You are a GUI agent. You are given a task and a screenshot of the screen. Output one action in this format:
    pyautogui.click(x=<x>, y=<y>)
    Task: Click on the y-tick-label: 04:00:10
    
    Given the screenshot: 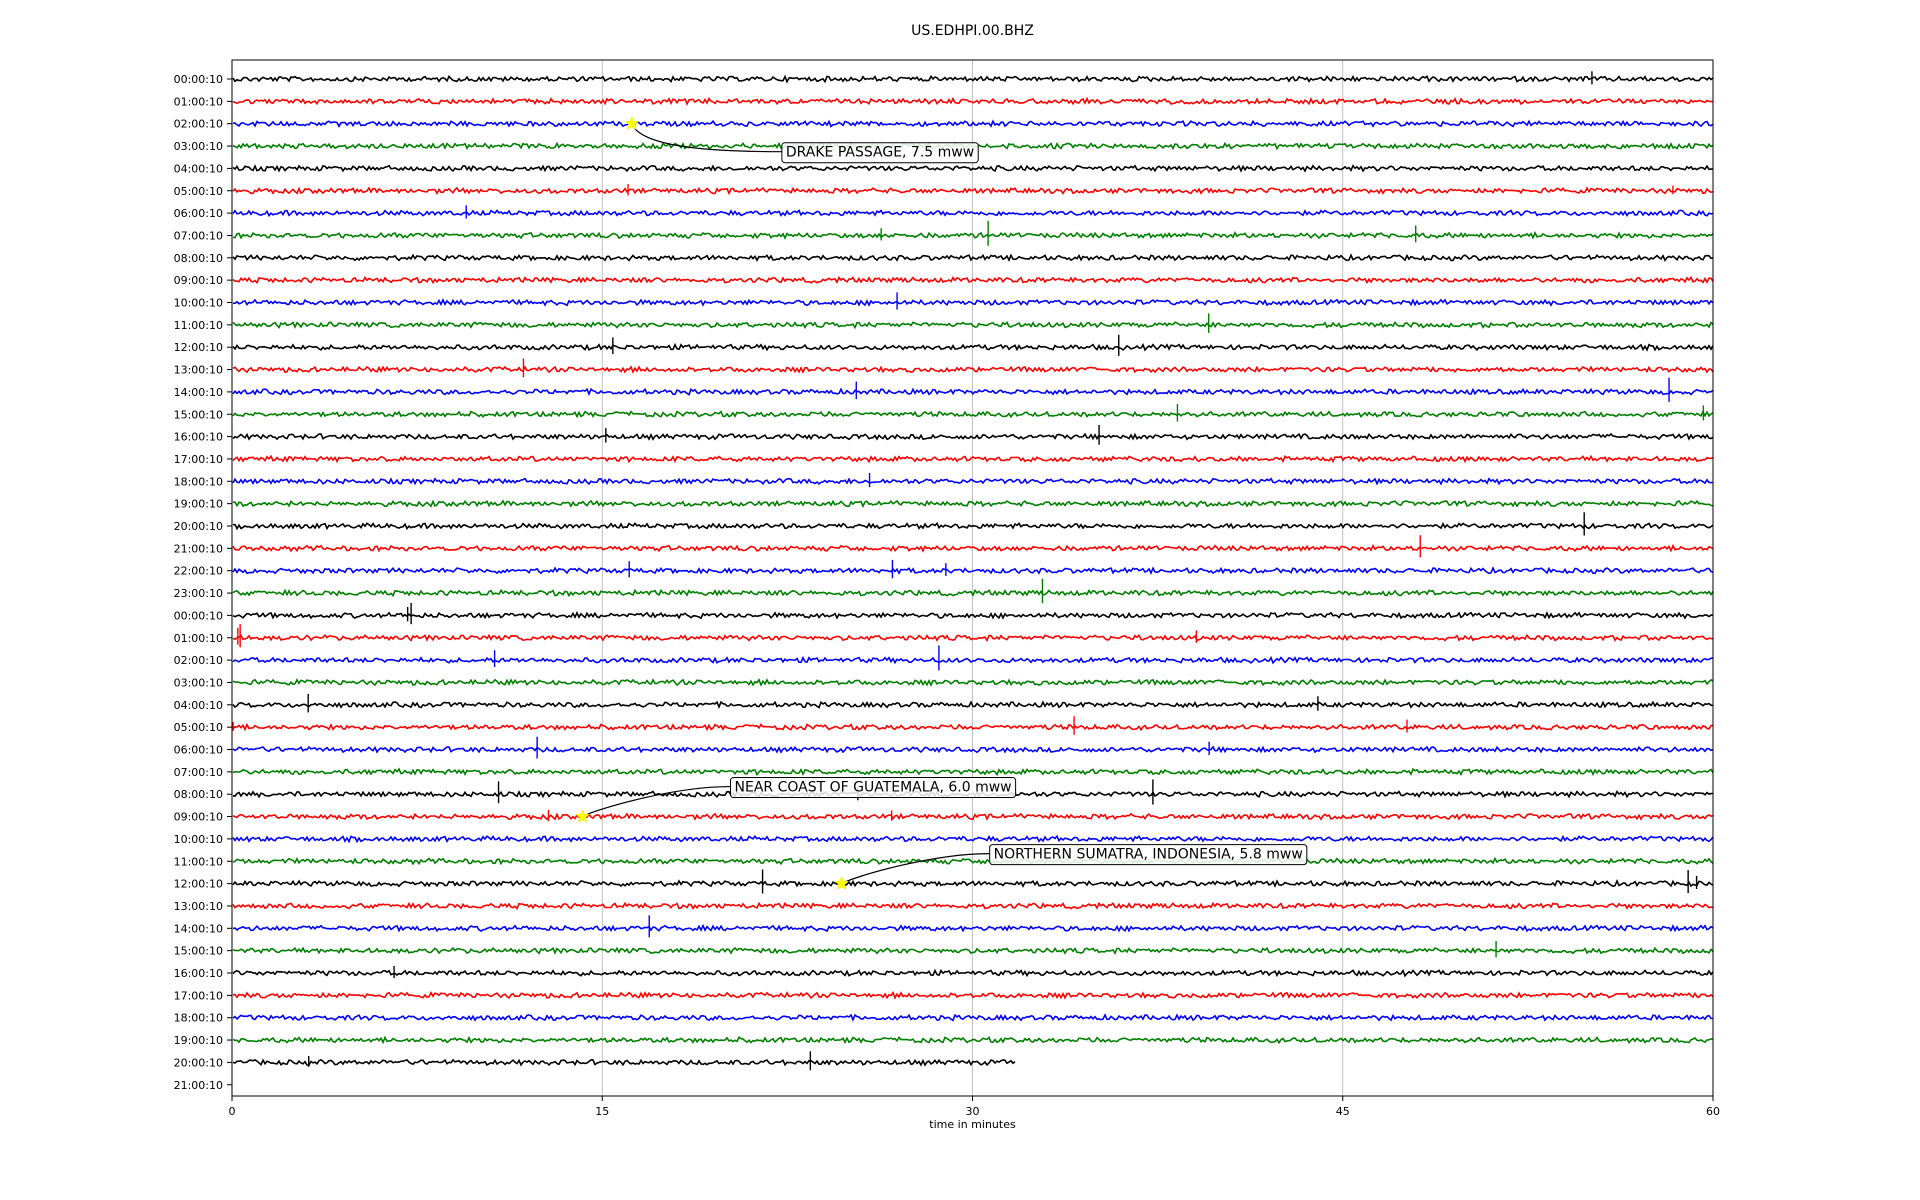 What is the action you would take?
    pyautogui.click(x=198, y=705)
    